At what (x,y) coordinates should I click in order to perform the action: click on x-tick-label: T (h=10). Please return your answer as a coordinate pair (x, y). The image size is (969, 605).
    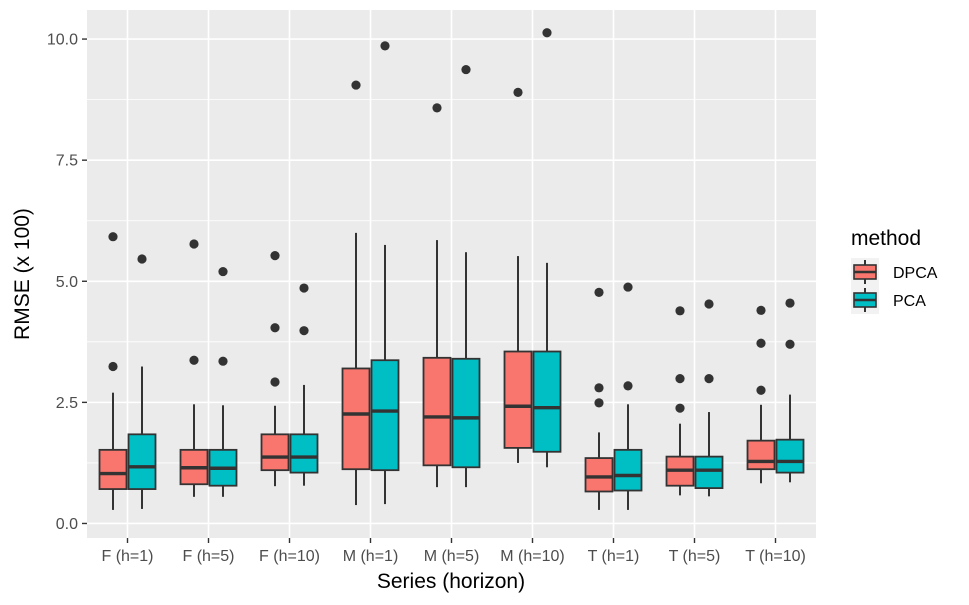
    Looking at the image, I should click on (775, 556).